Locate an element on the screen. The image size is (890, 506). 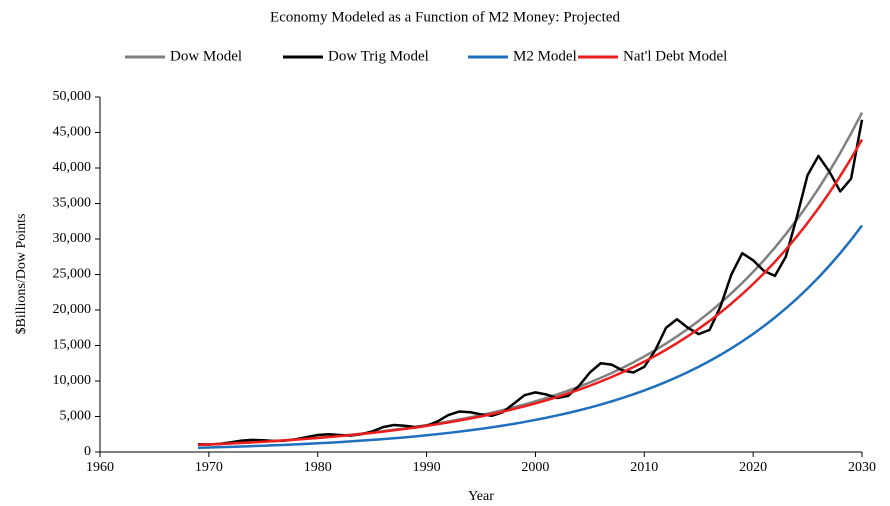
x-tick-label: 2020 is located at coordinates (753, 467).